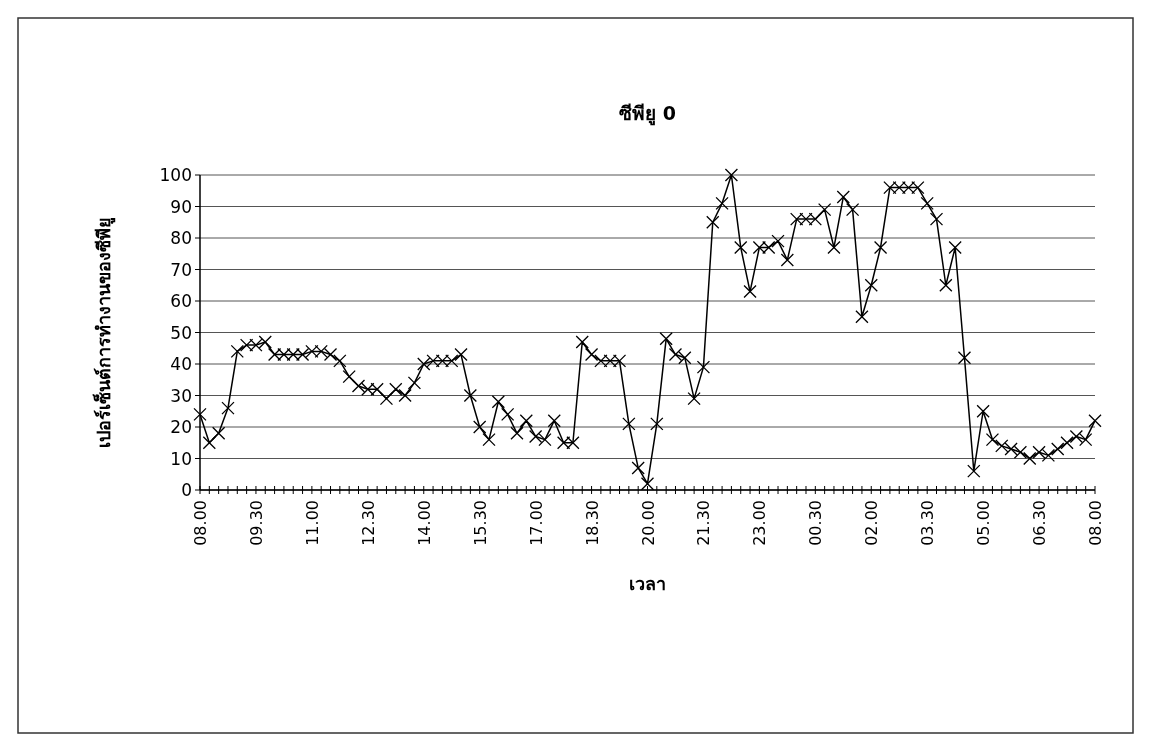  What do you see at coordinates (872, 523) in the screenshot?
I see `x-tick-label: 02.00` at bounding box center [872, 523].